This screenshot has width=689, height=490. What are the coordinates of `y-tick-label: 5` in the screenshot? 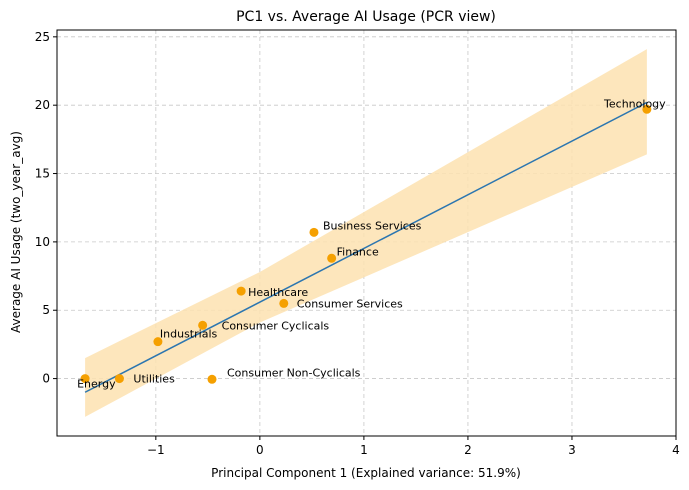 It's located at (46, 310).